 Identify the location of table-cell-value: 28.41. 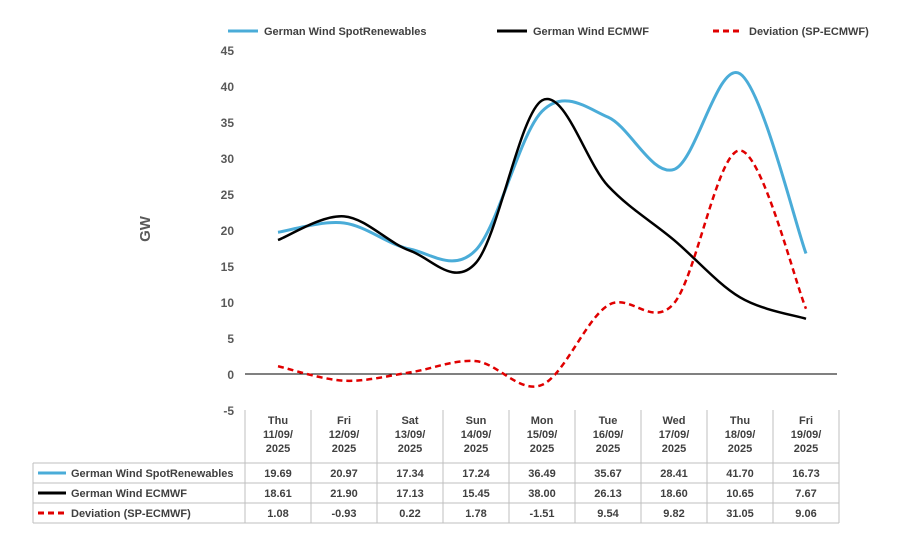
(674, 474).